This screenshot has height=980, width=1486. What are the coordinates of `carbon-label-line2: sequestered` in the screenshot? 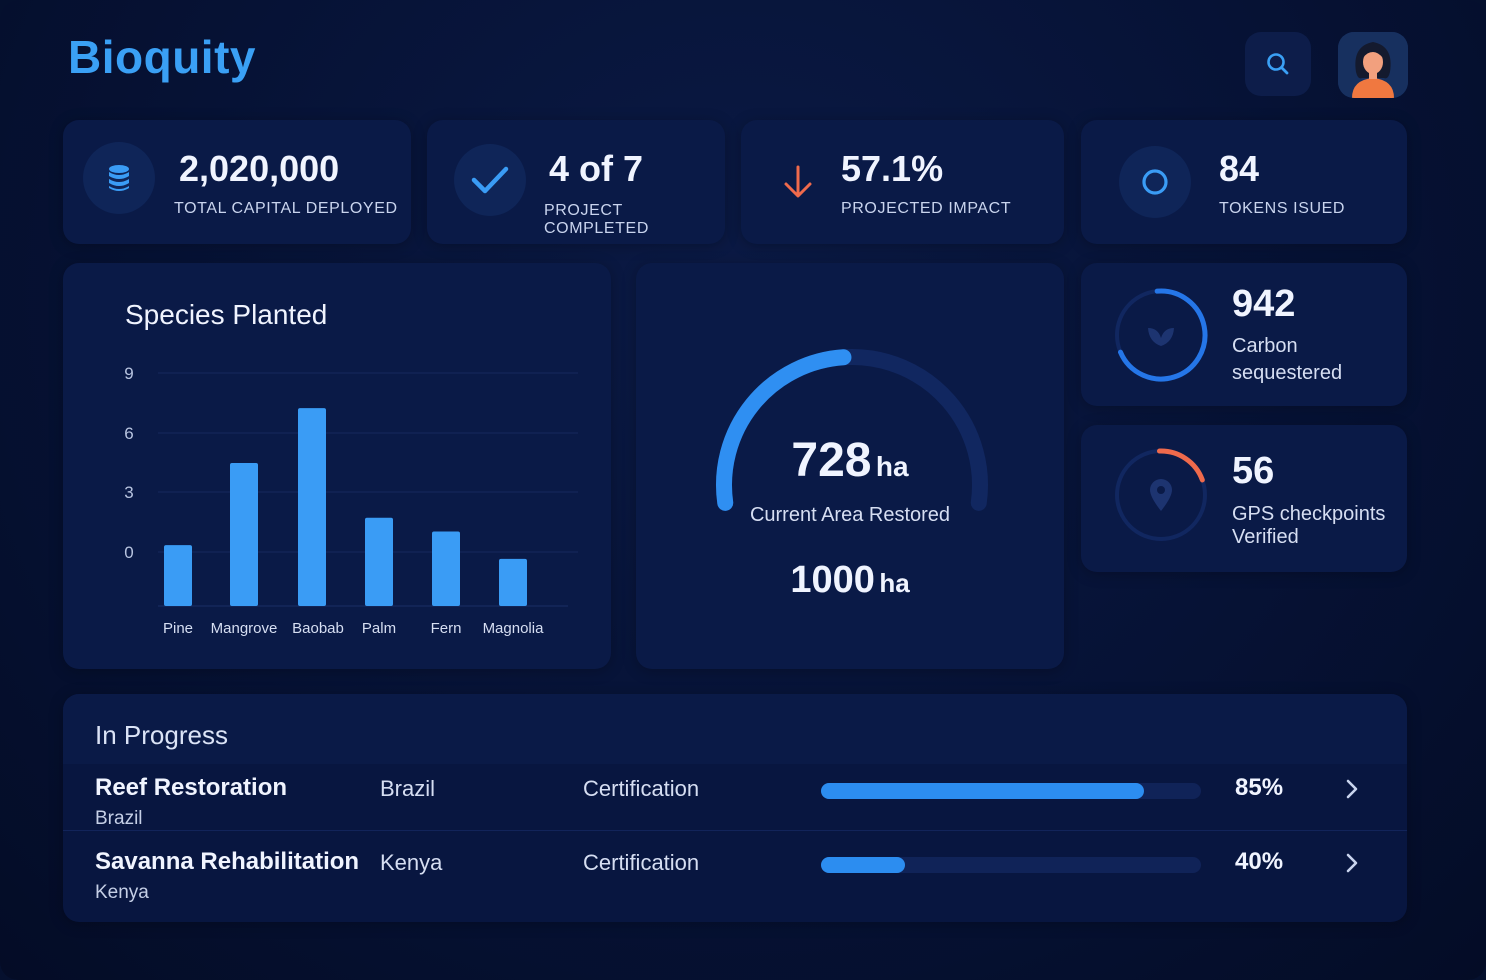 It's located at (1287, 373).